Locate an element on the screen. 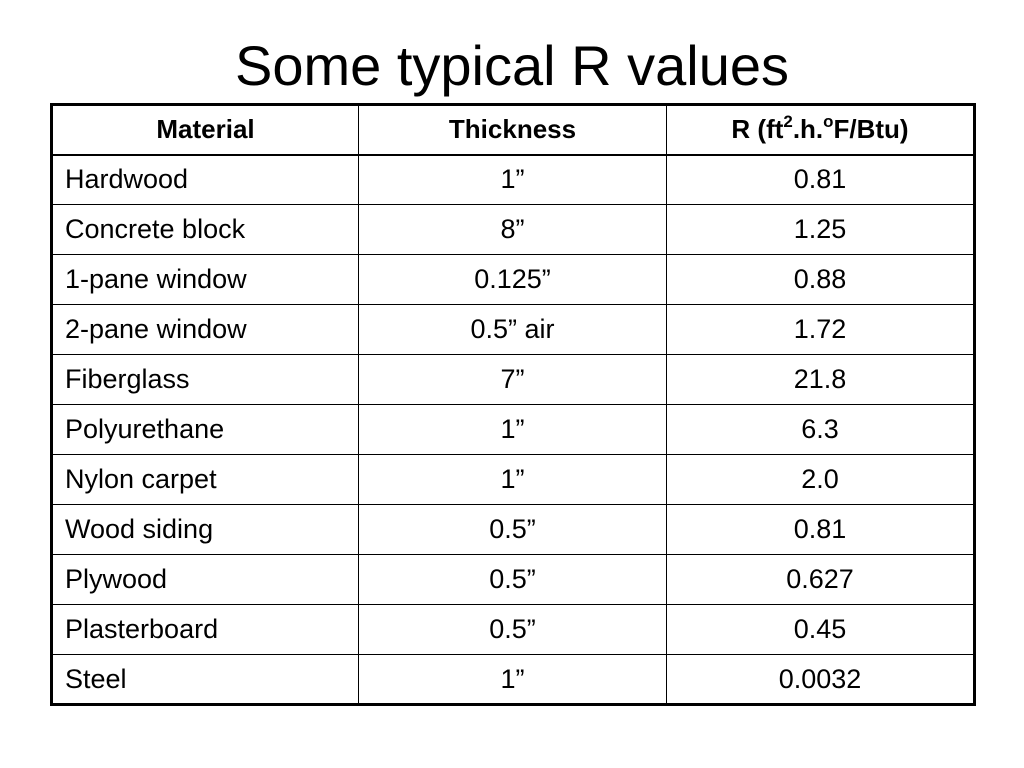 The height and width of the screenshot is (768, 1024). table-row: 2-pane window 0.5” air 1.72 is located at coordinates (513, 329).